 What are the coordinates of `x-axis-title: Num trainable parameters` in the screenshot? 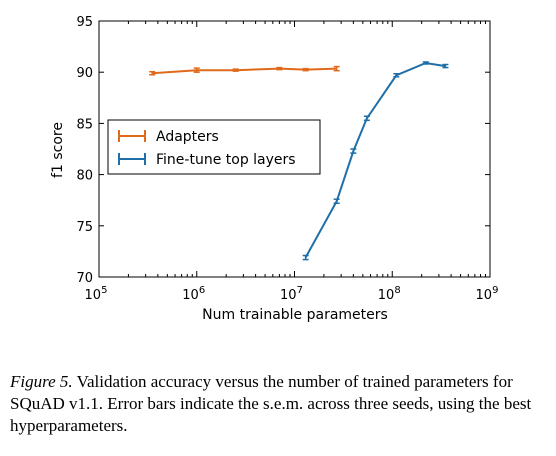 It's located at (295, 315).